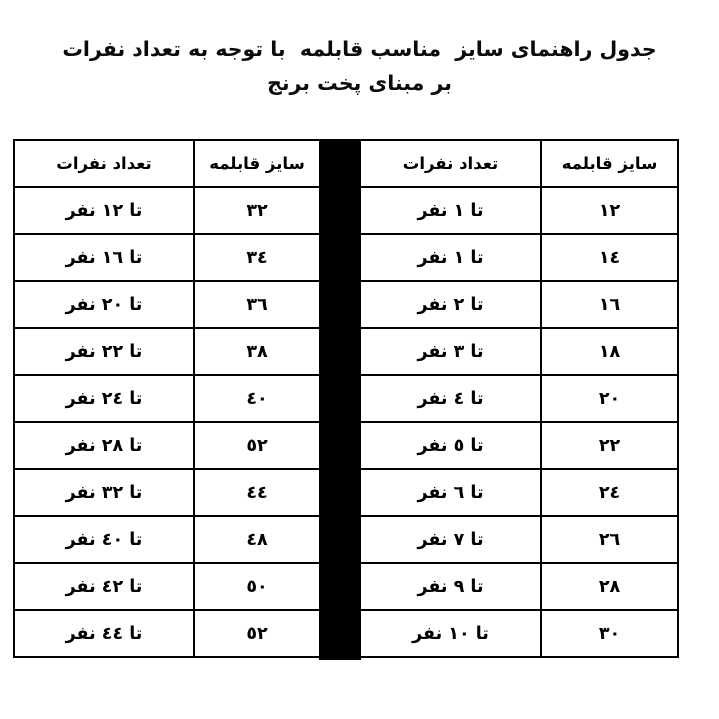  Describe the element at coordinates (450, 586) in the screenshot. I see `cell-people-count: تا ٩ نفر` at that location.